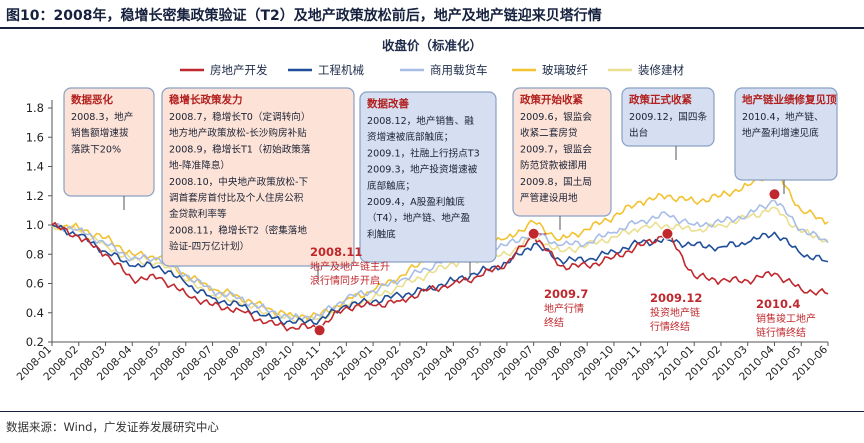  What do you see at coordinates (112, 427) in the screenshot?
I see `source-note: 数据来源：Wind，广发证券发展研究中心` at bounding box center [112, 427].